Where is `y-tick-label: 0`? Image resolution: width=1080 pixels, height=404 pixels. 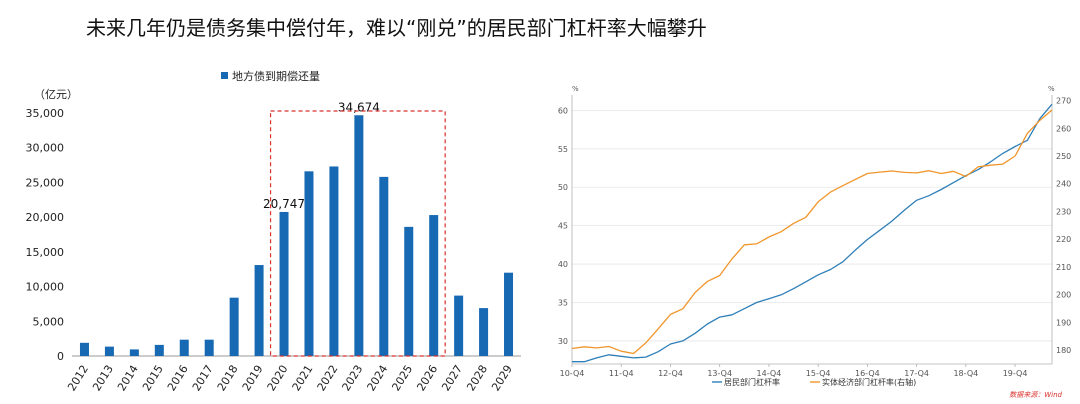 y-tick-label: 0 is located at coordinates (60, 356).